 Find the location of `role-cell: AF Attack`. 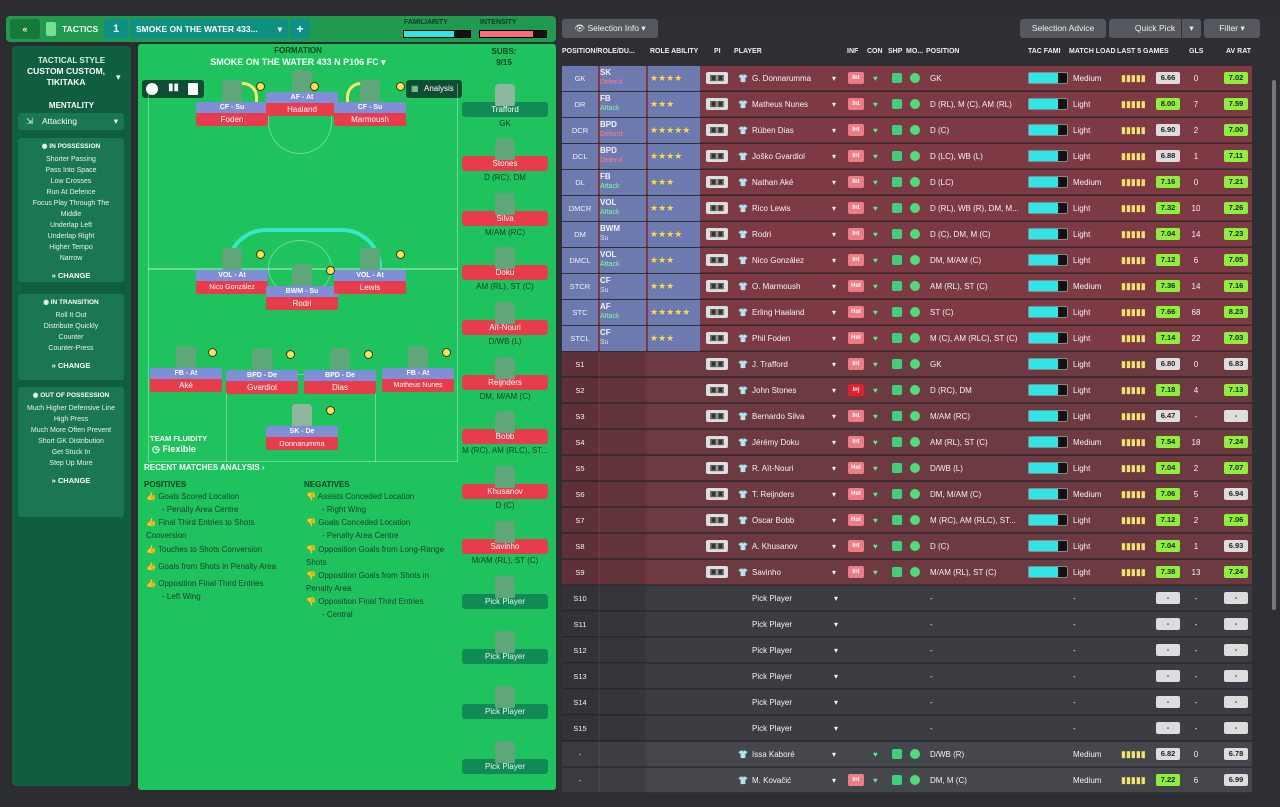

role-cell: AF Attack is located at coordinates (623, 312).